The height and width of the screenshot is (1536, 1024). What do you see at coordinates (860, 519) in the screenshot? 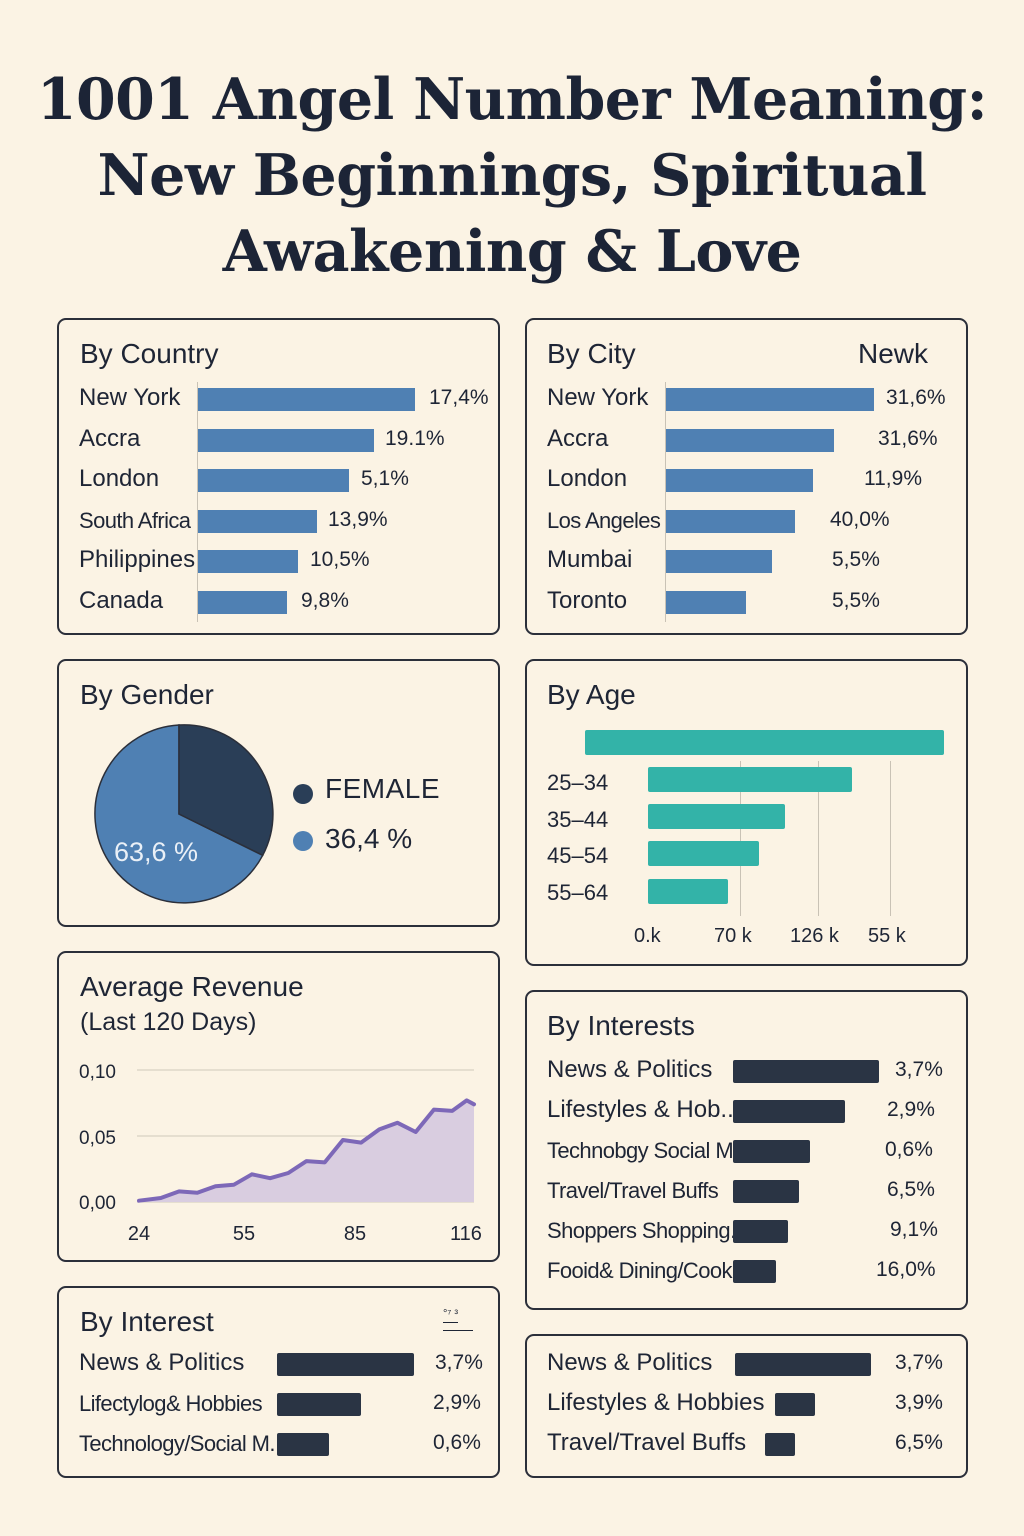
I see `city-value: 40,0%` at bounding box center [860, 519].